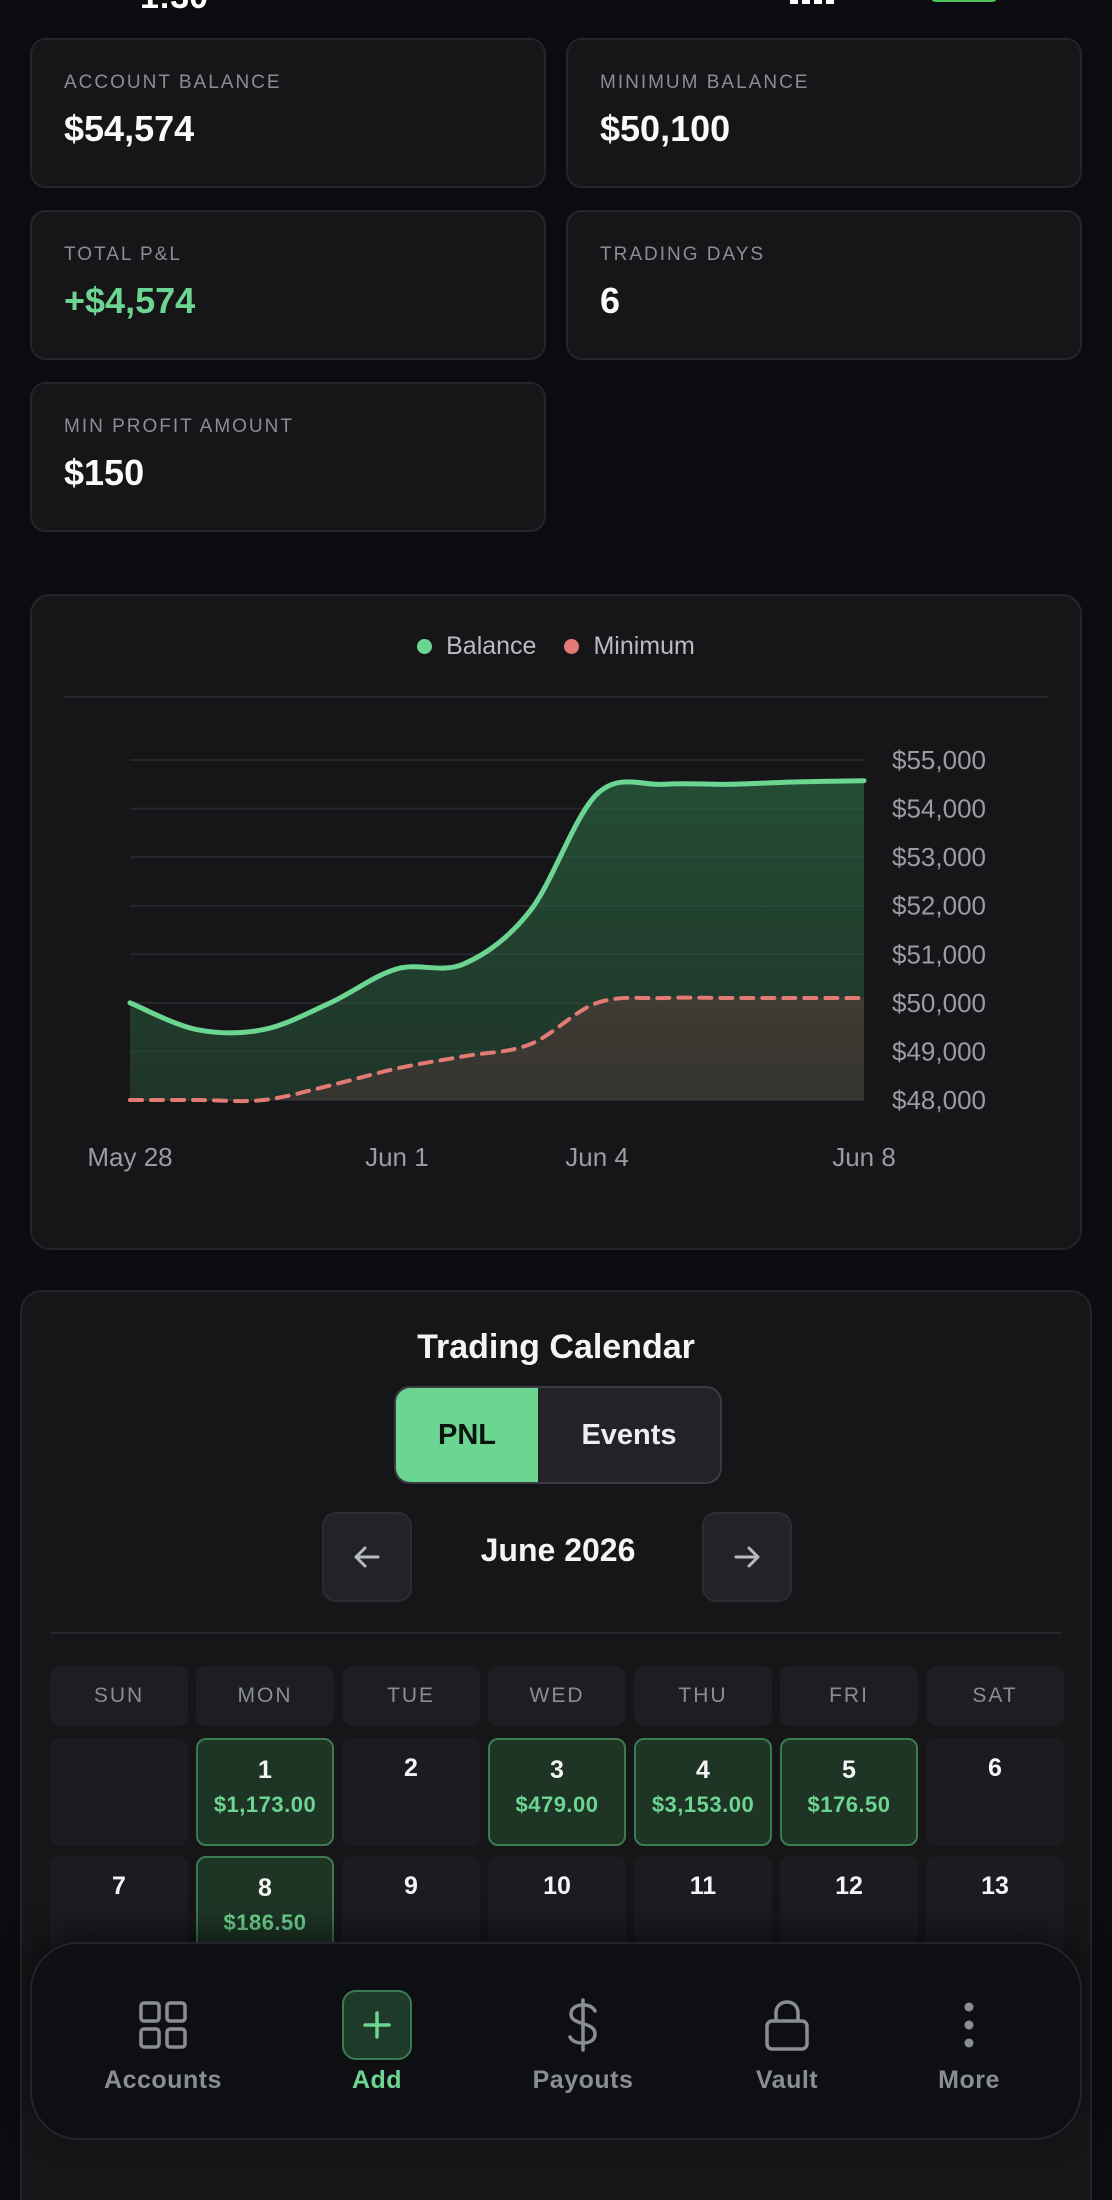 The width and height of the screenshot is (1112, 2200). Describe the element at coordinates (397, 1157) in the screenshot. I see `x-tick-label: Jun 1` at that location.